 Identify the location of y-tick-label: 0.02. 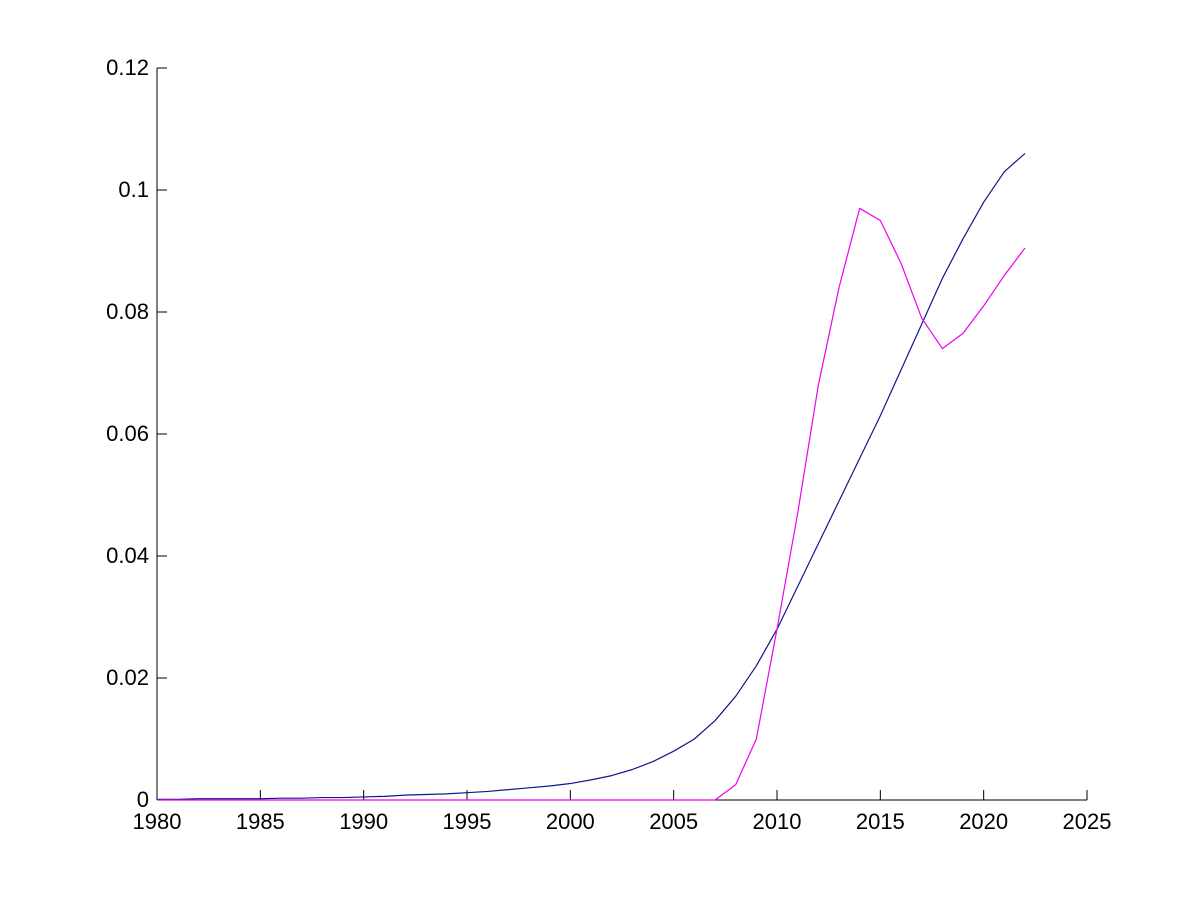
(127, 677).